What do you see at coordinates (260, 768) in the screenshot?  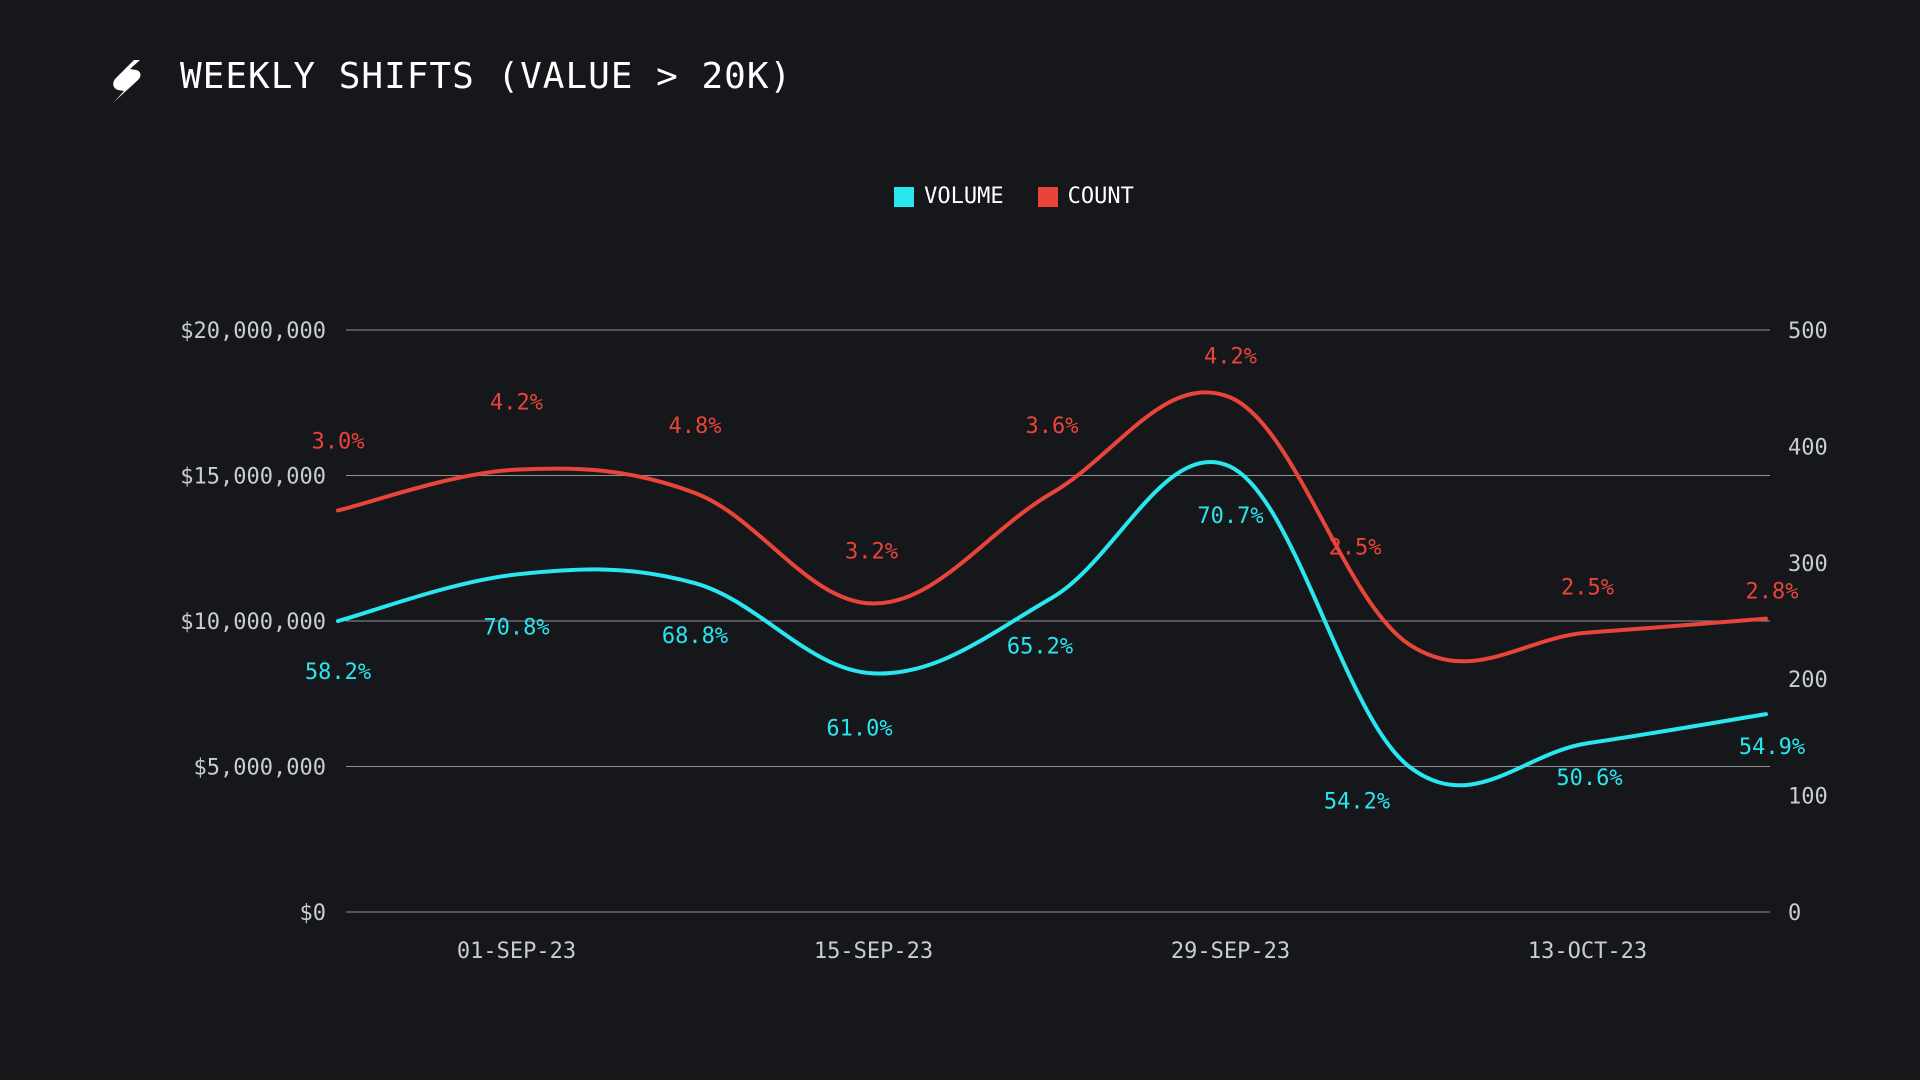 I see `y-left-tick-label: $5,000,000` at bounding box center [260, 768].